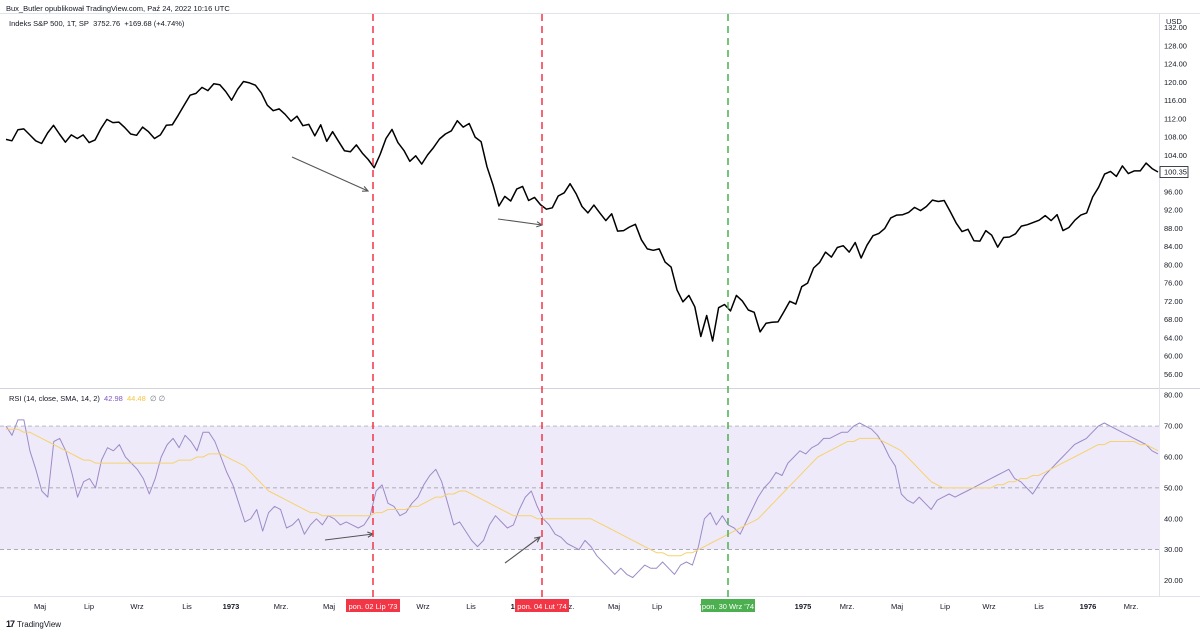 The image size is (1200, 633). Describe the element at coordinates (113, 398) in the screenshot. I see `rsi-legend-value: 42.98` at that location.